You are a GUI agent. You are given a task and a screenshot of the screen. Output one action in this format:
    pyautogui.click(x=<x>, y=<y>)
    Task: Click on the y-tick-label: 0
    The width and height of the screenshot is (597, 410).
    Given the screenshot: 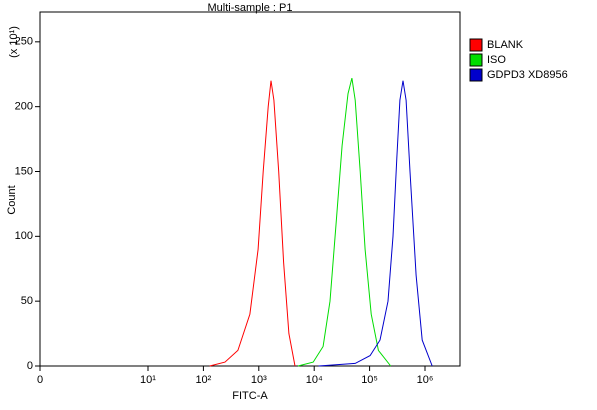 What is the action you would take?
    pyautogui.click(x=30, y=366)
    